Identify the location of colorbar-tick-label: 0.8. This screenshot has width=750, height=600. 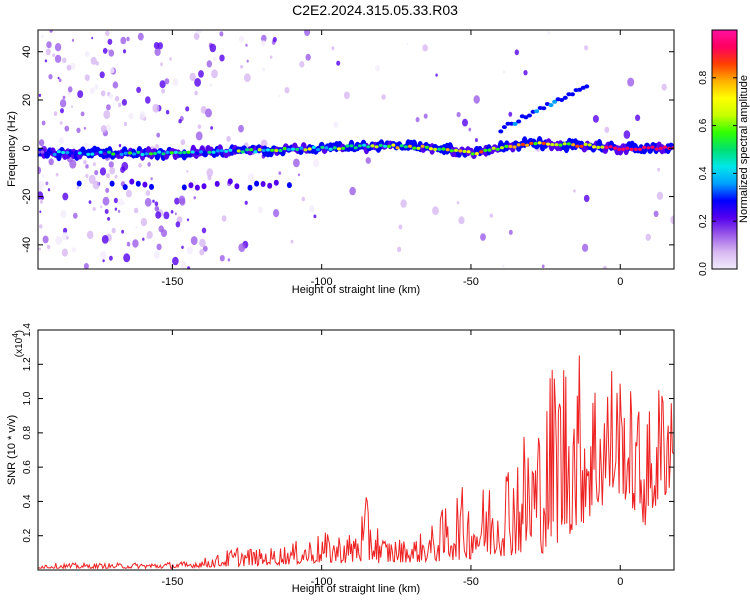
(703, 77).